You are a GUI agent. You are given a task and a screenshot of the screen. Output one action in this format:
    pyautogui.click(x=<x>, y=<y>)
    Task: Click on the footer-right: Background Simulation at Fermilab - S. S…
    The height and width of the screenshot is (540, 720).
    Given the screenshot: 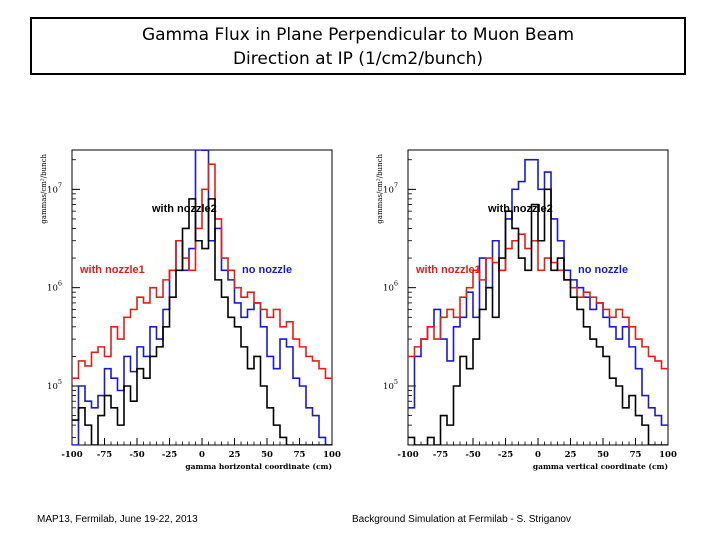 What is the action you would take?
    pyautogui.click(x=461, y=519)
    